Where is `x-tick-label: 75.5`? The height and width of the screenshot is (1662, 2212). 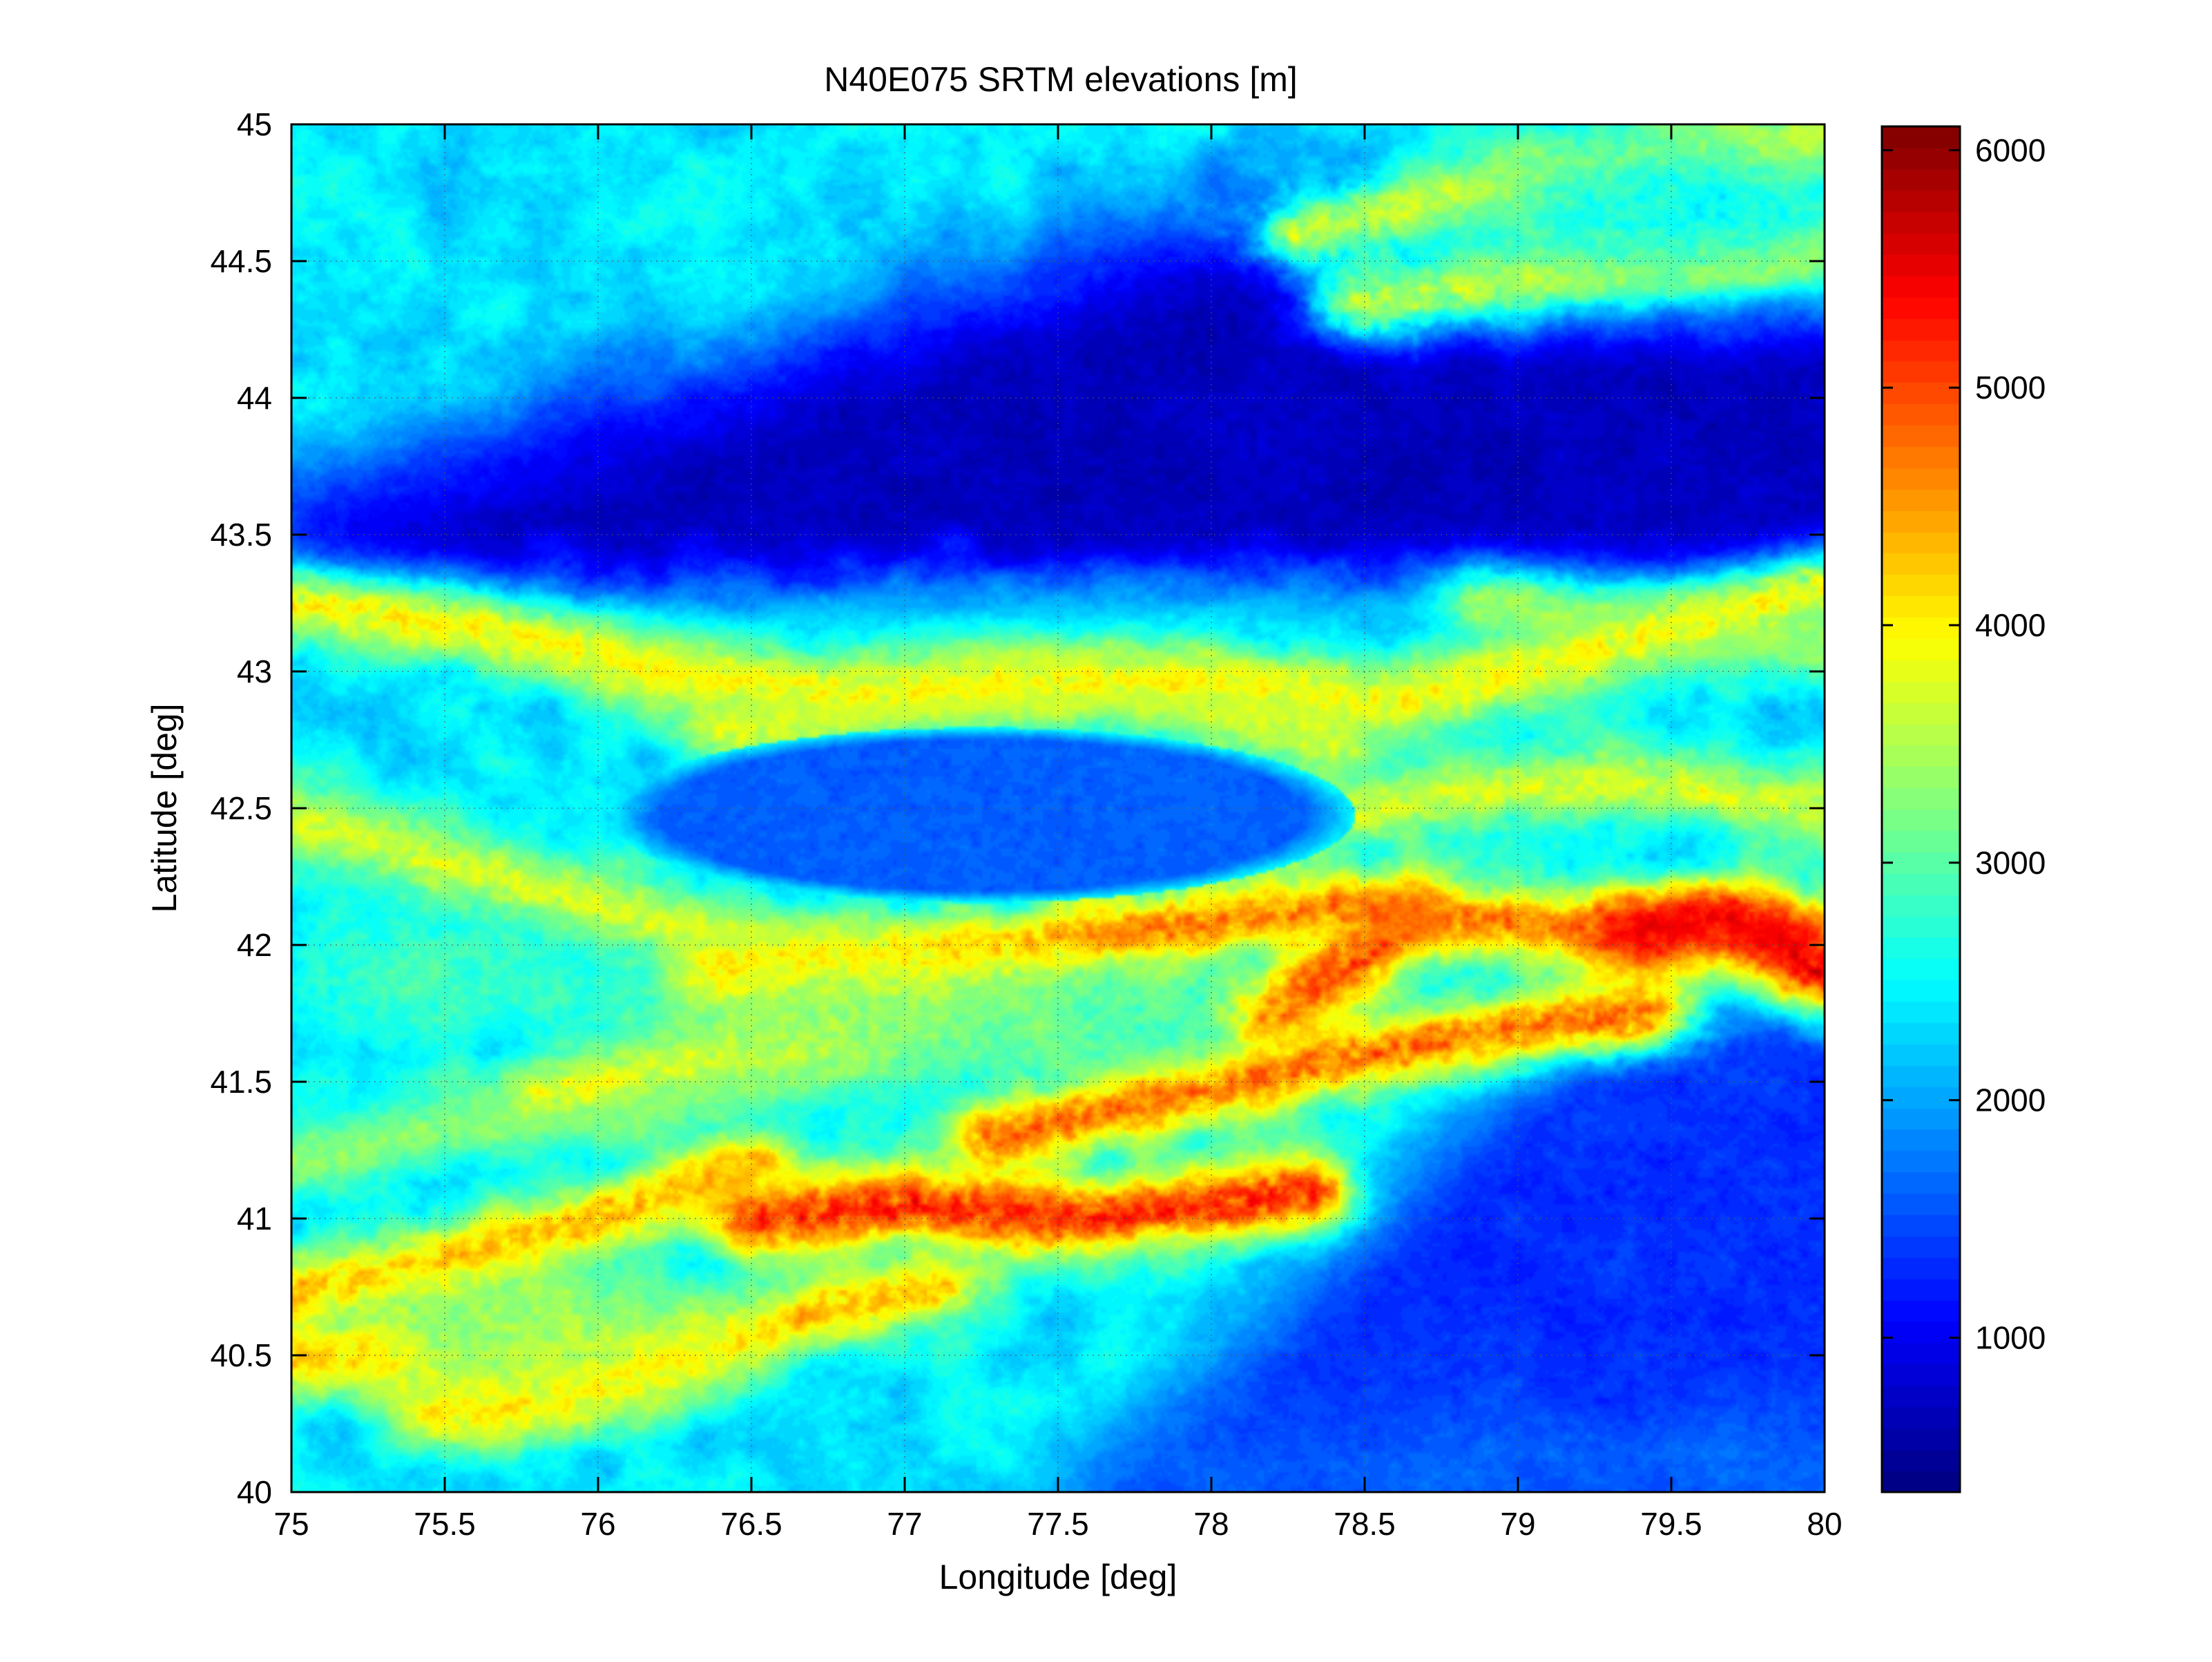 x-tick-label: 75.5 is located at coordinates (445, 1524).